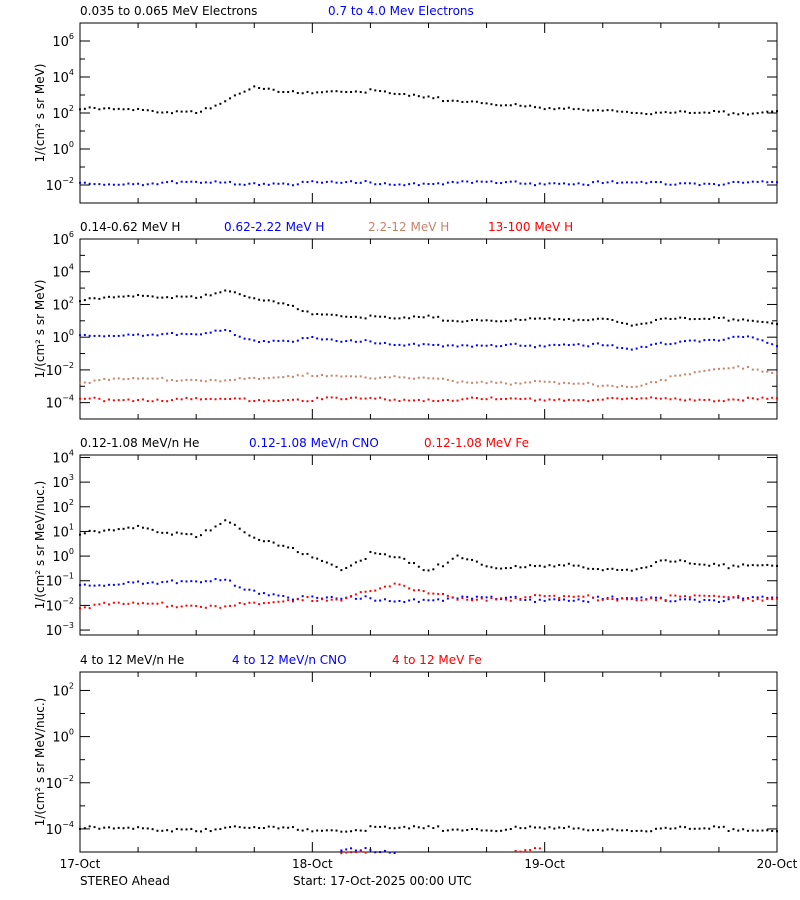 The height and width of the screenshot is (900, 800). Describe the element at coordinates (544, 864) in the screenshot. I see `x-tick-label: 19-Oct` at that location.